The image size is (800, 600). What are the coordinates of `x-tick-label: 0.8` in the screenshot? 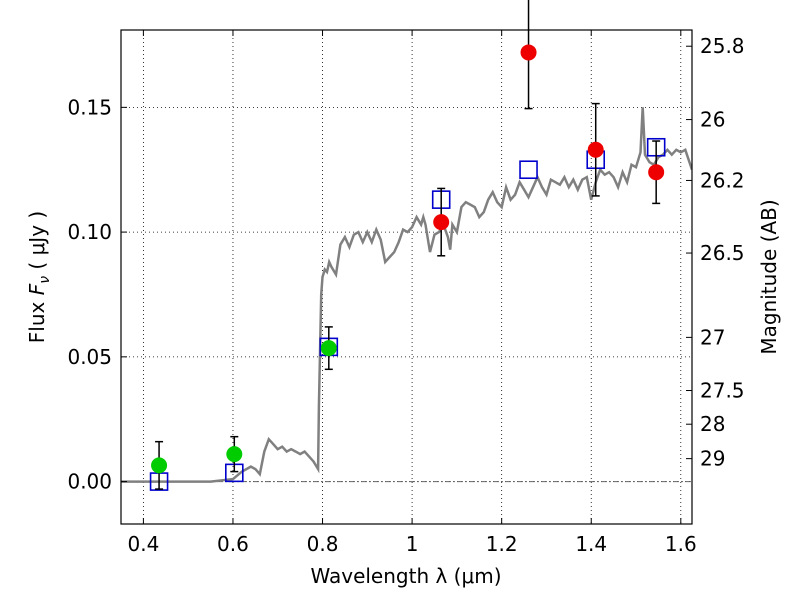 It's located at (323, 544).